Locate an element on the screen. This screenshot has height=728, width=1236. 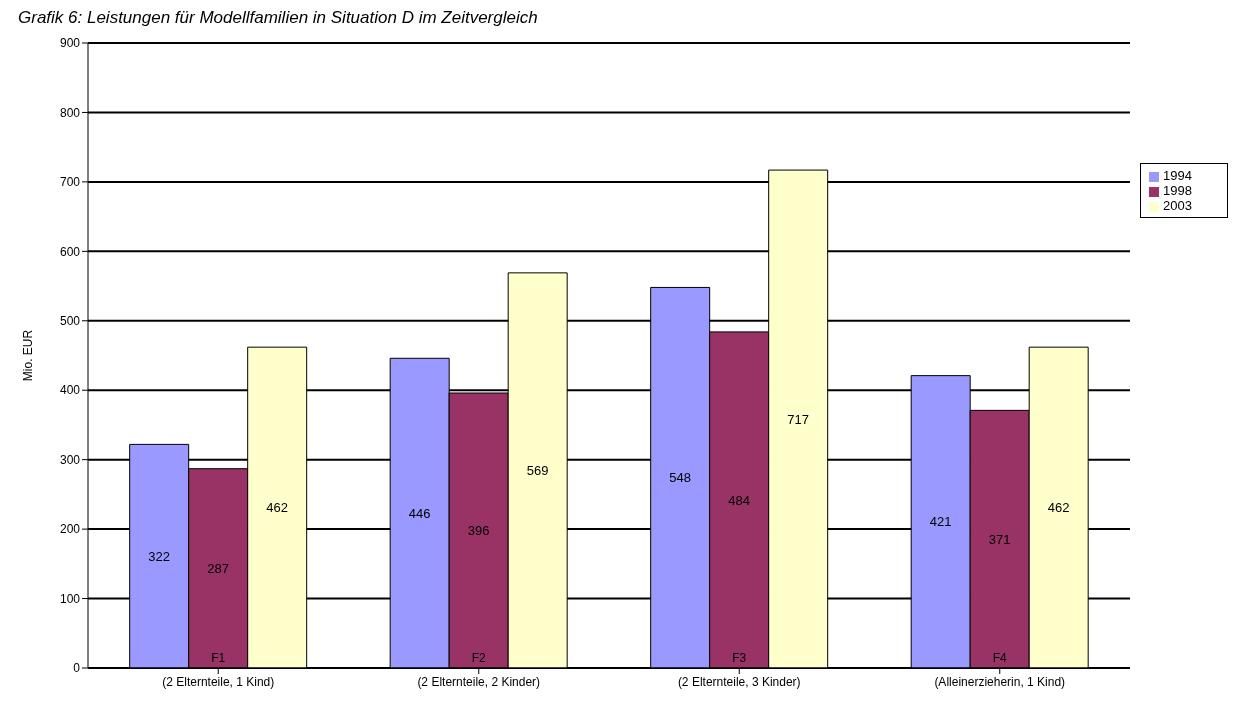
data-label: 396 is located at coordinates (478, 531).